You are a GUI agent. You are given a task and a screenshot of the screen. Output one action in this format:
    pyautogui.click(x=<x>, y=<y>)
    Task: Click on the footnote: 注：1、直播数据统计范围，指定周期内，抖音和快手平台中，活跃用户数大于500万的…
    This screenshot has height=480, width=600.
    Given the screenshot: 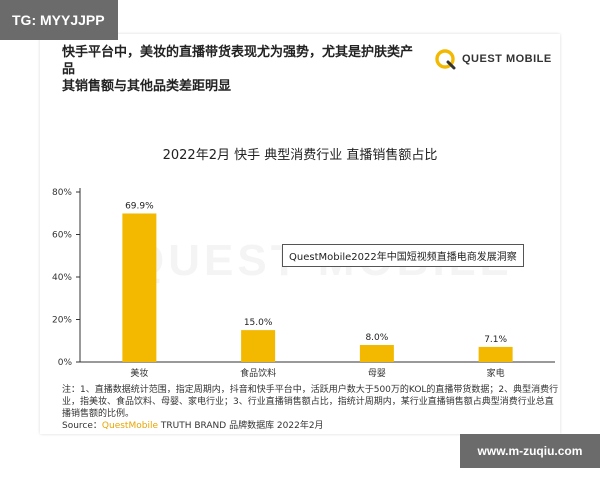 What is the action you would take?
    pyautogui.click(x=310, y=402)
    